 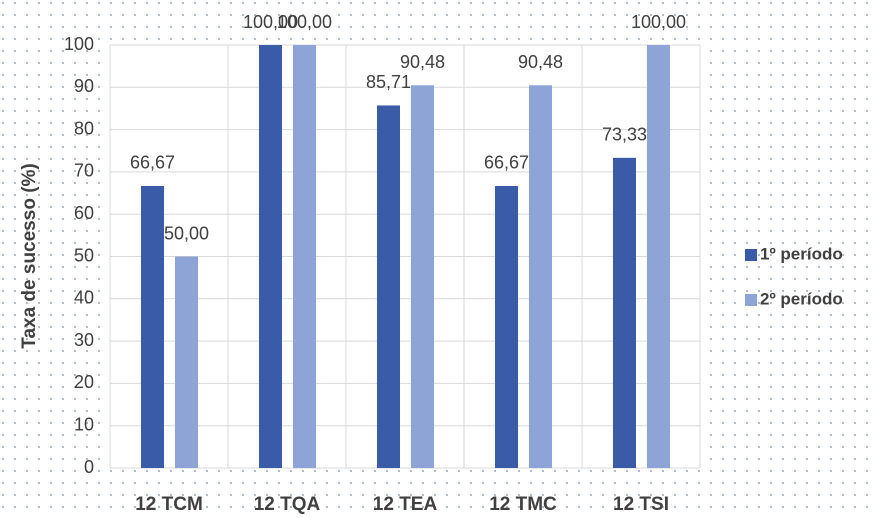 I want to click on y-tick-label: 20, so click(x=84, y=382).